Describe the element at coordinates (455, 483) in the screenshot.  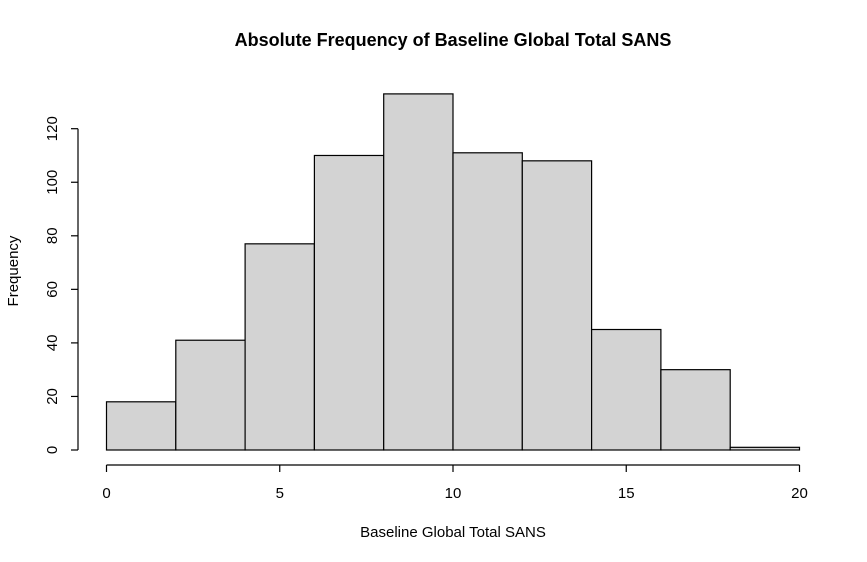
I see `x-axis: 0 5 10 15 20` at that location.